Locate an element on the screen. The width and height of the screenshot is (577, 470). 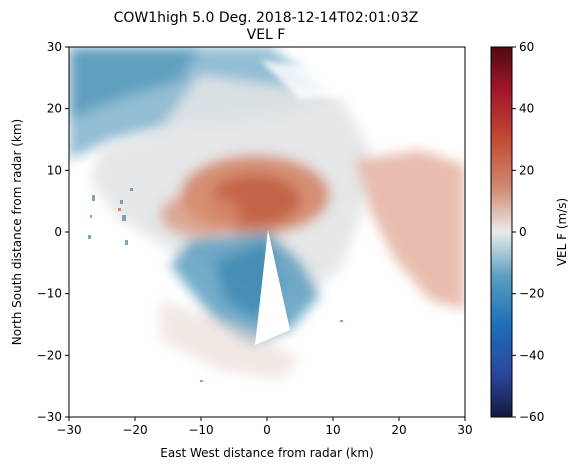
y-tick-label: −20 is located at coordinates (49, 355).